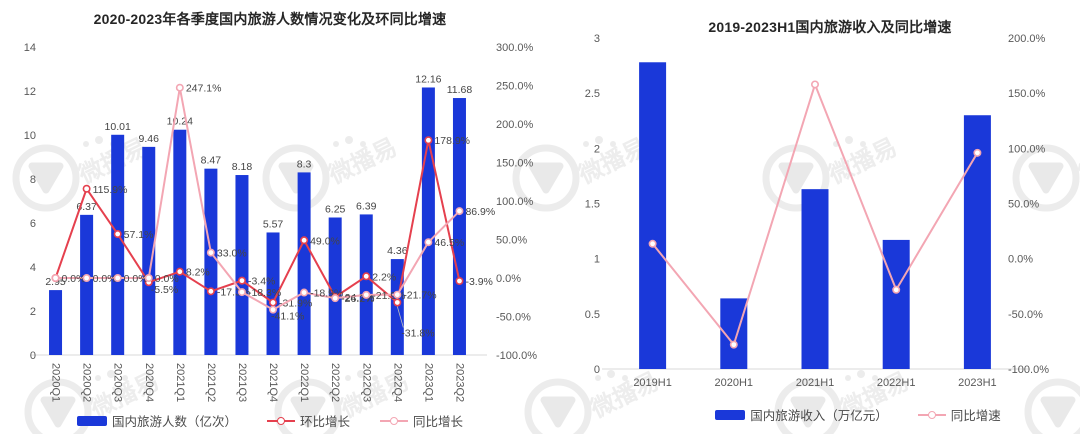 Image resolution: width=1080 pixels, height=434 pixels. What do you see at coordinates (180, 242) in the screenshot?
I see `bar-2021Q1` at bounding box center [180, 242].